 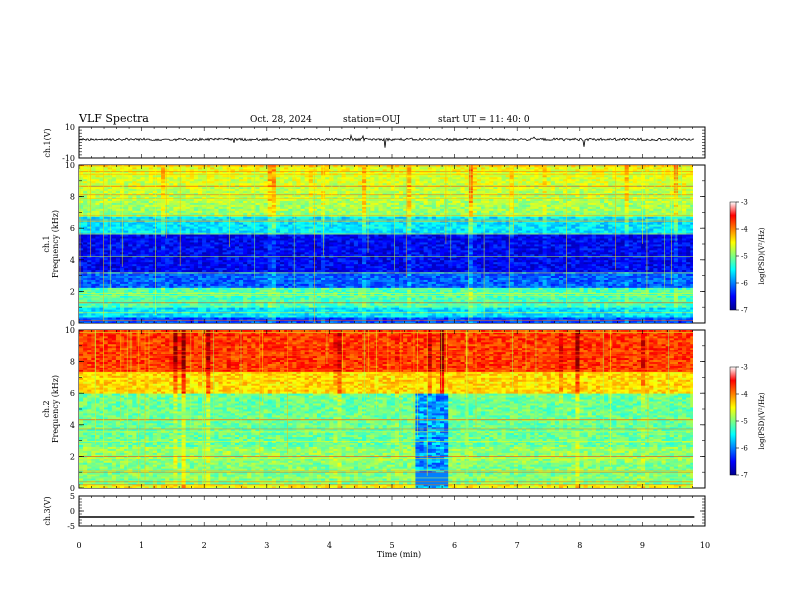 I want to click on x-tick-label: 6, so click(x=454, y=545).